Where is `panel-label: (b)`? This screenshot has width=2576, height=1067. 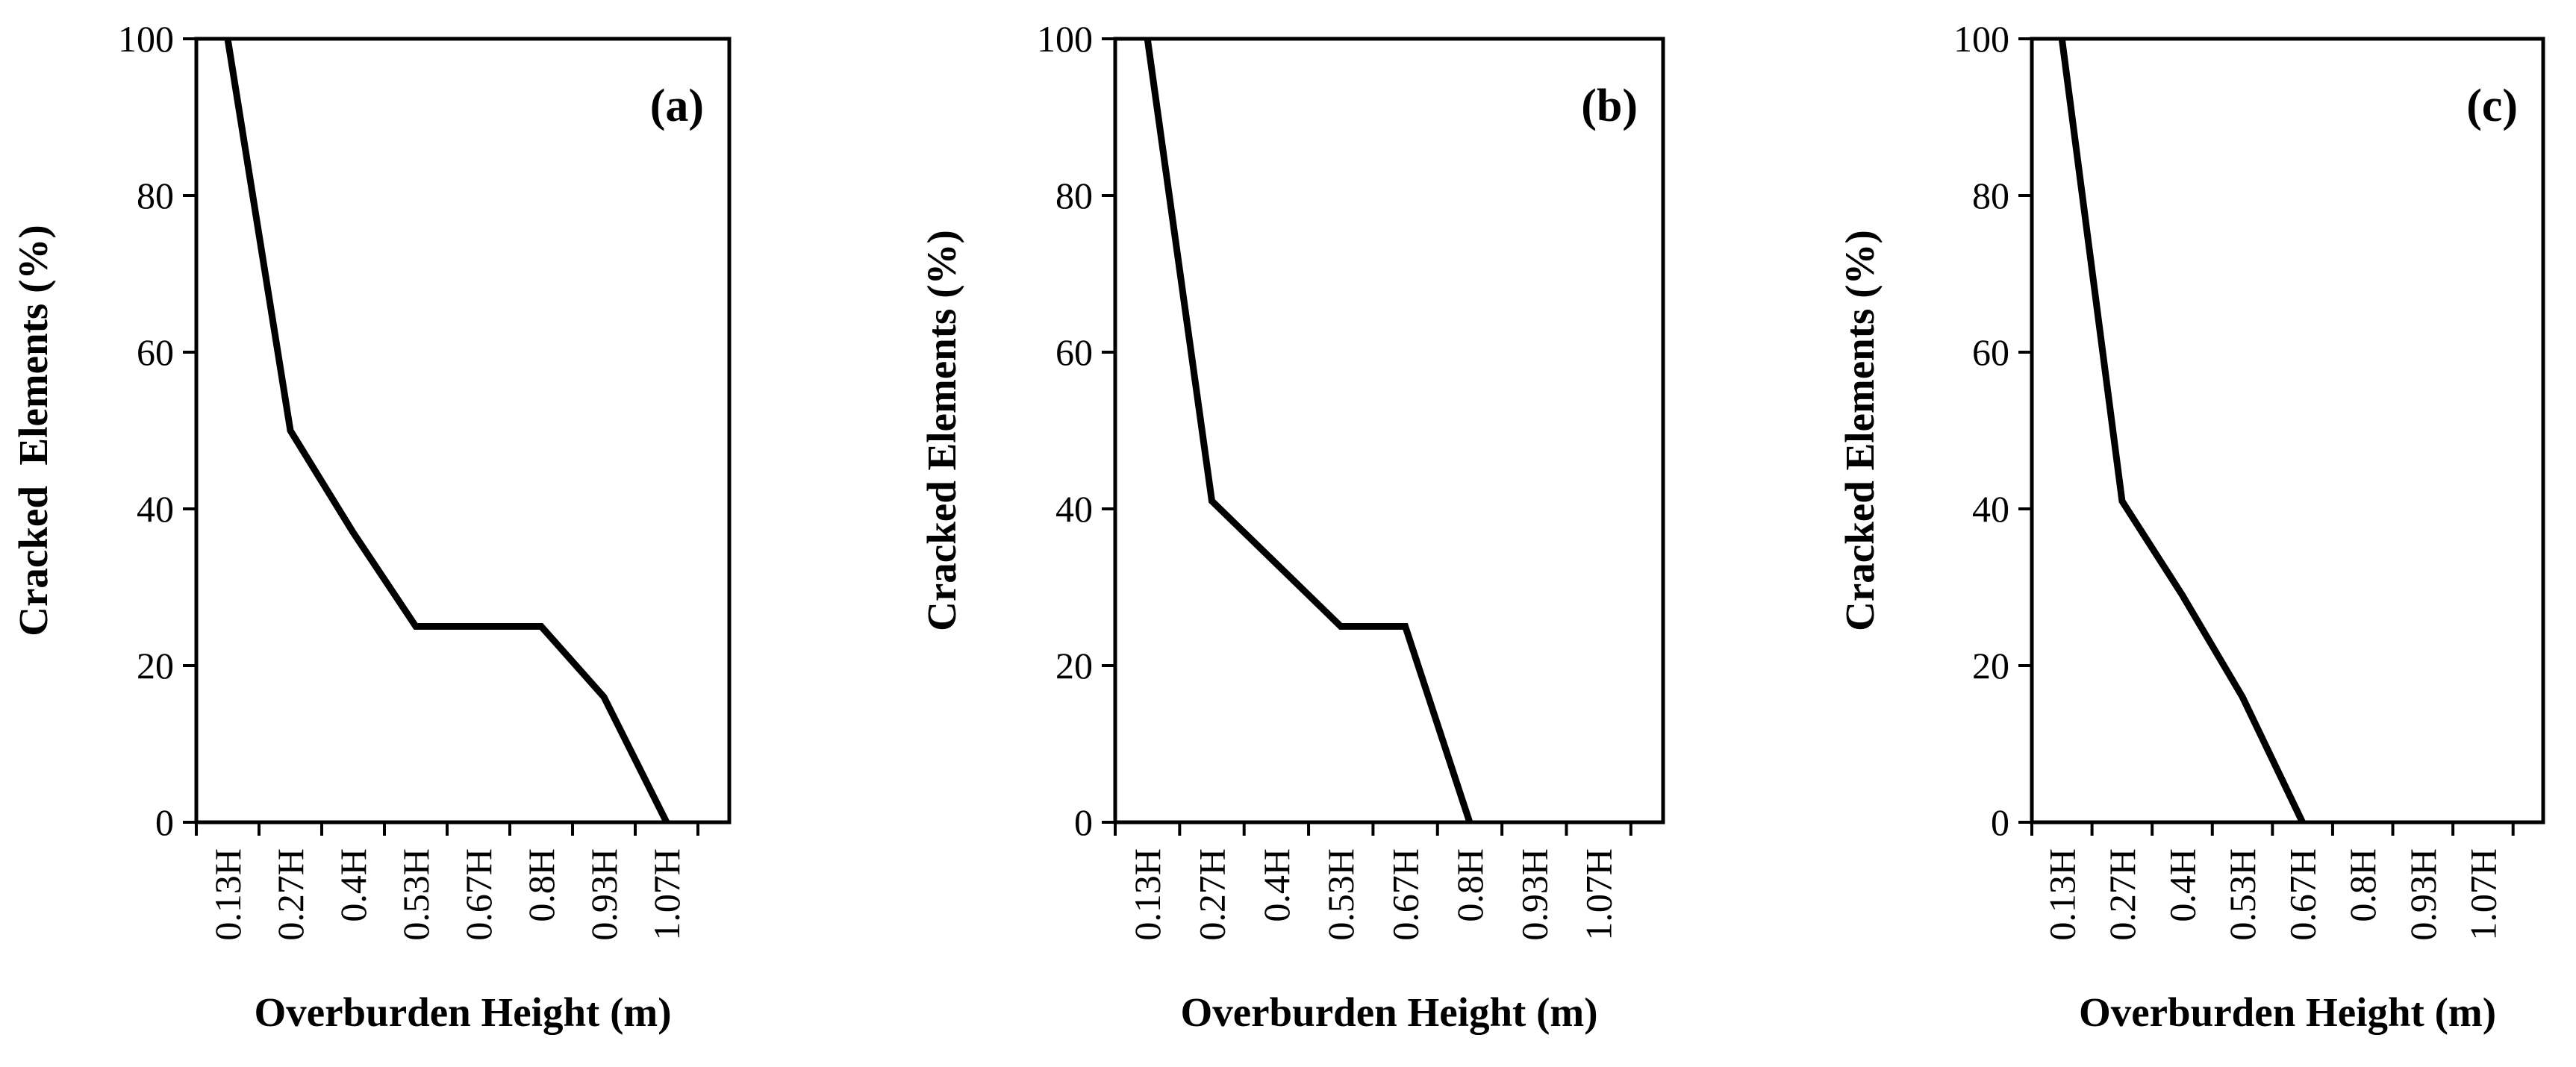 panel-label: (b) is located at coordinates (1610, 106).